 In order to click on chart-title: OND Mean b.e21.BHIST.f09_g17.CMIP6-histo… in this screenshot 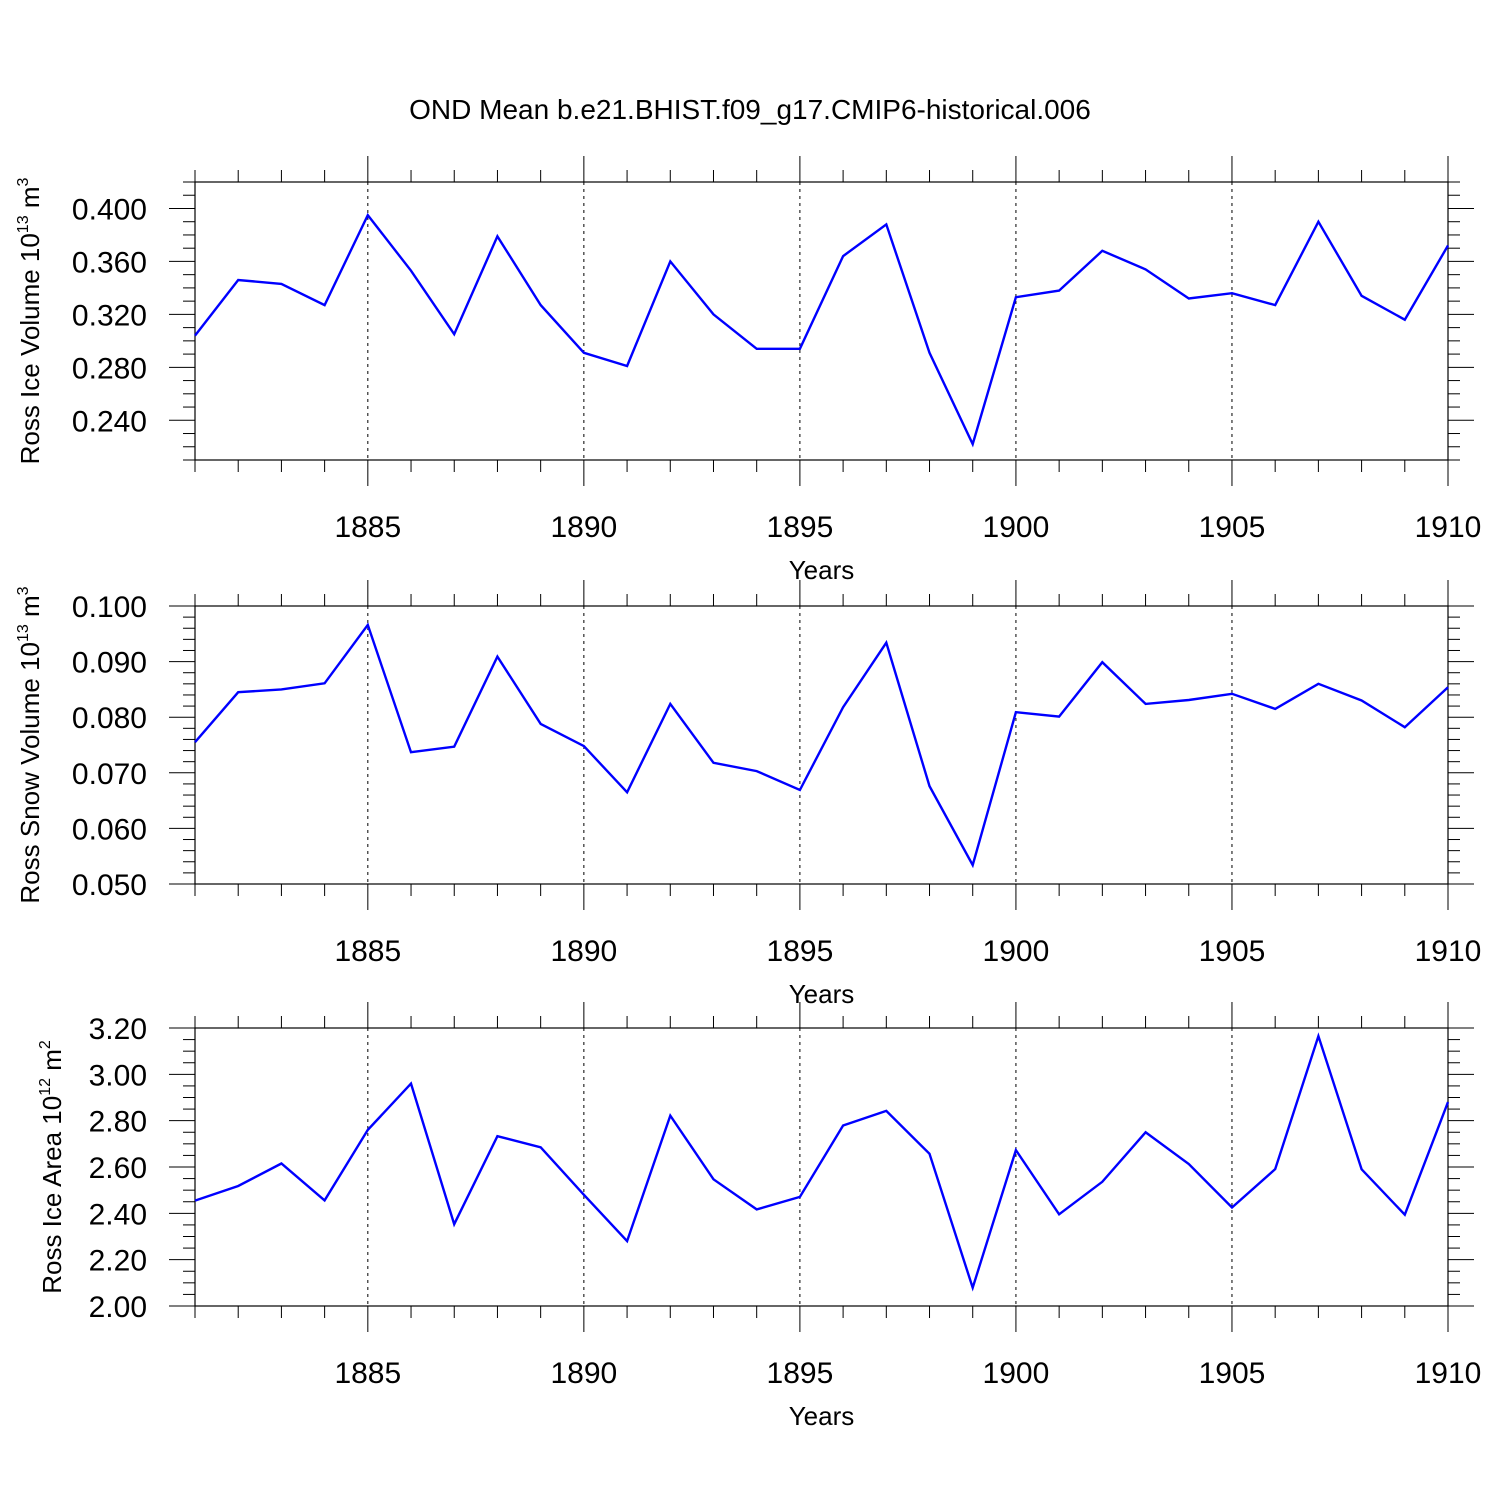, I will do `click(750, 109)`.